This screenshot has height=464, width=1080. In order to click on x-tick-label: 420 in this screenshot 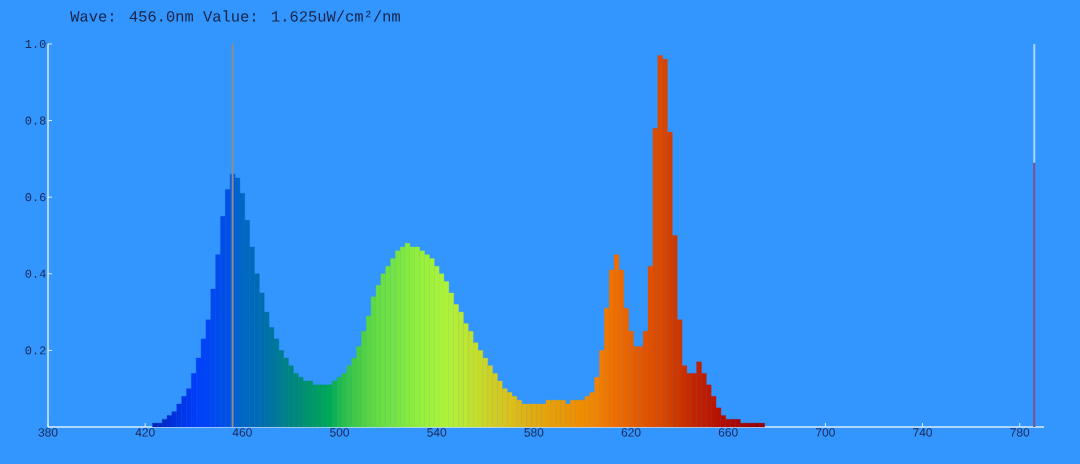, I will do `click(145, 432)`.